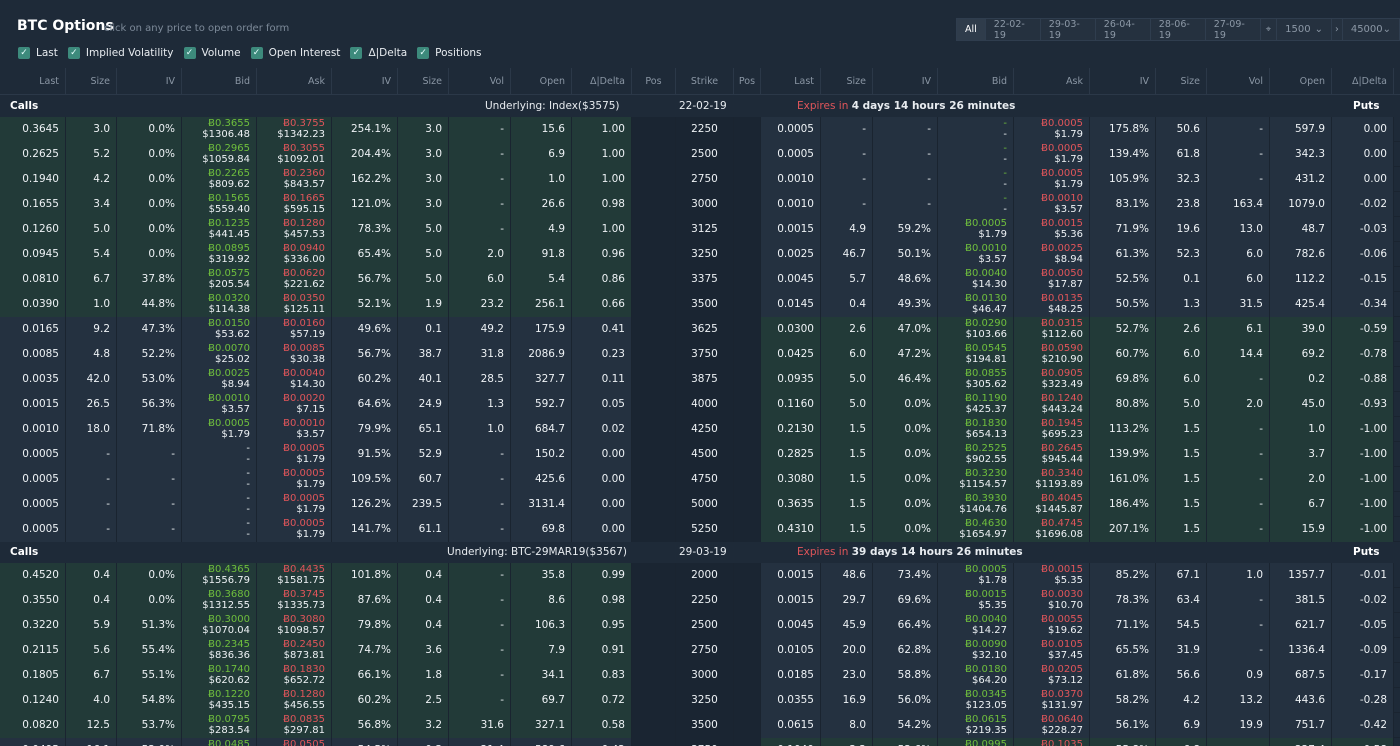 The image size is (1400, 746). Describe the element at coordinates (1305, 29) in the screenshot. I see `strike-min-select: 1500 ⌄` at that location.